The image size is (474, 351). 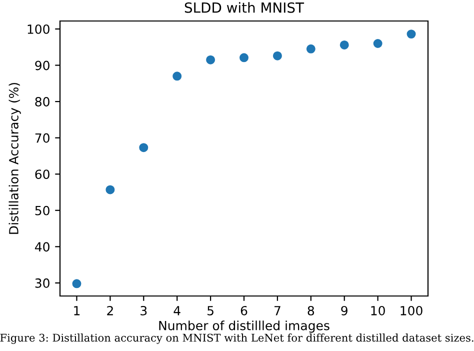 What do you see at coordinates (143, 311) in the screenshot?
I see `x-tick-label: 3` at bounding box center [143, 311].